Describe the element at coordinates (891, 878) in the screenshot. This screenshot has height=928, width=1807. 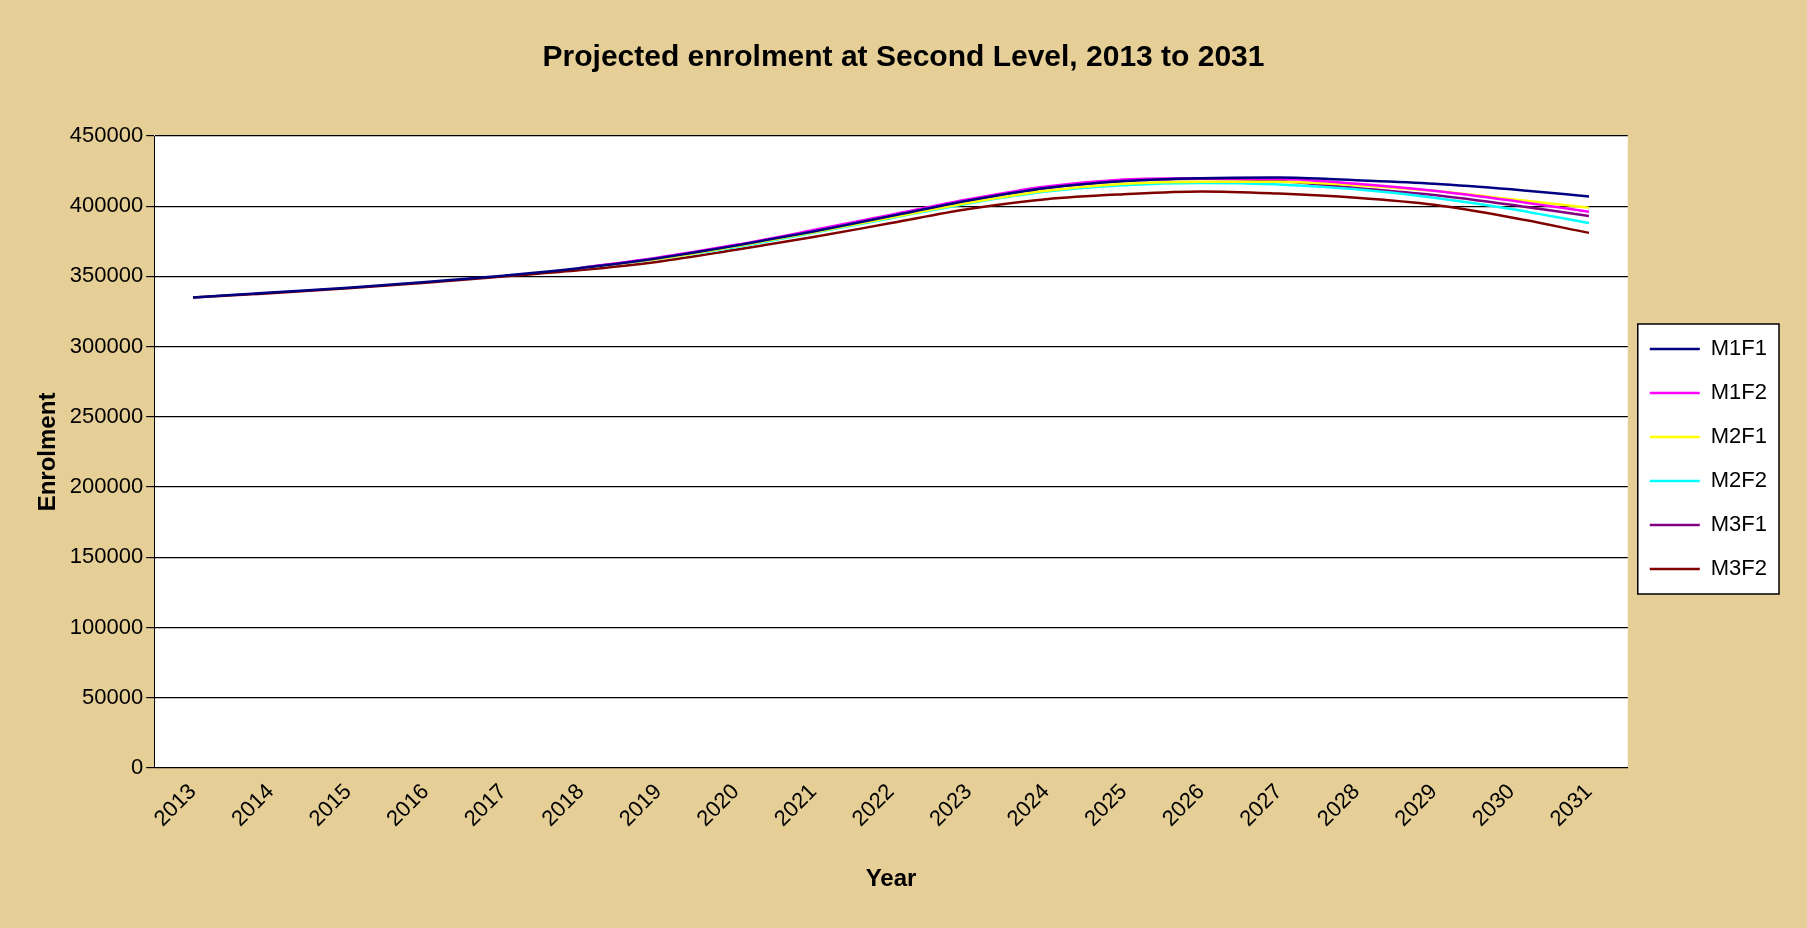
I see `x-axis-title: Year` at that location.